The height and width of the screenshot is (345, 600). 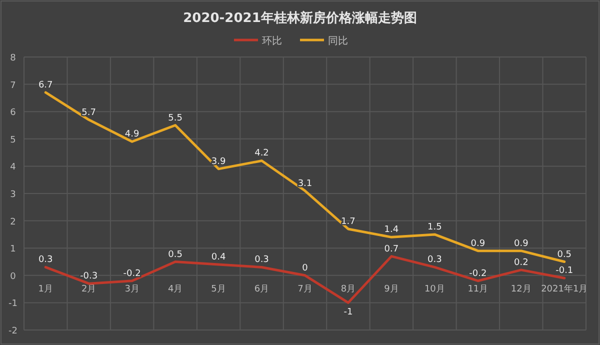 What do you see at coordinates (45, 289) in the screenshot?
I see `x-tick-label: 1月` at bounding box center [45, 289].